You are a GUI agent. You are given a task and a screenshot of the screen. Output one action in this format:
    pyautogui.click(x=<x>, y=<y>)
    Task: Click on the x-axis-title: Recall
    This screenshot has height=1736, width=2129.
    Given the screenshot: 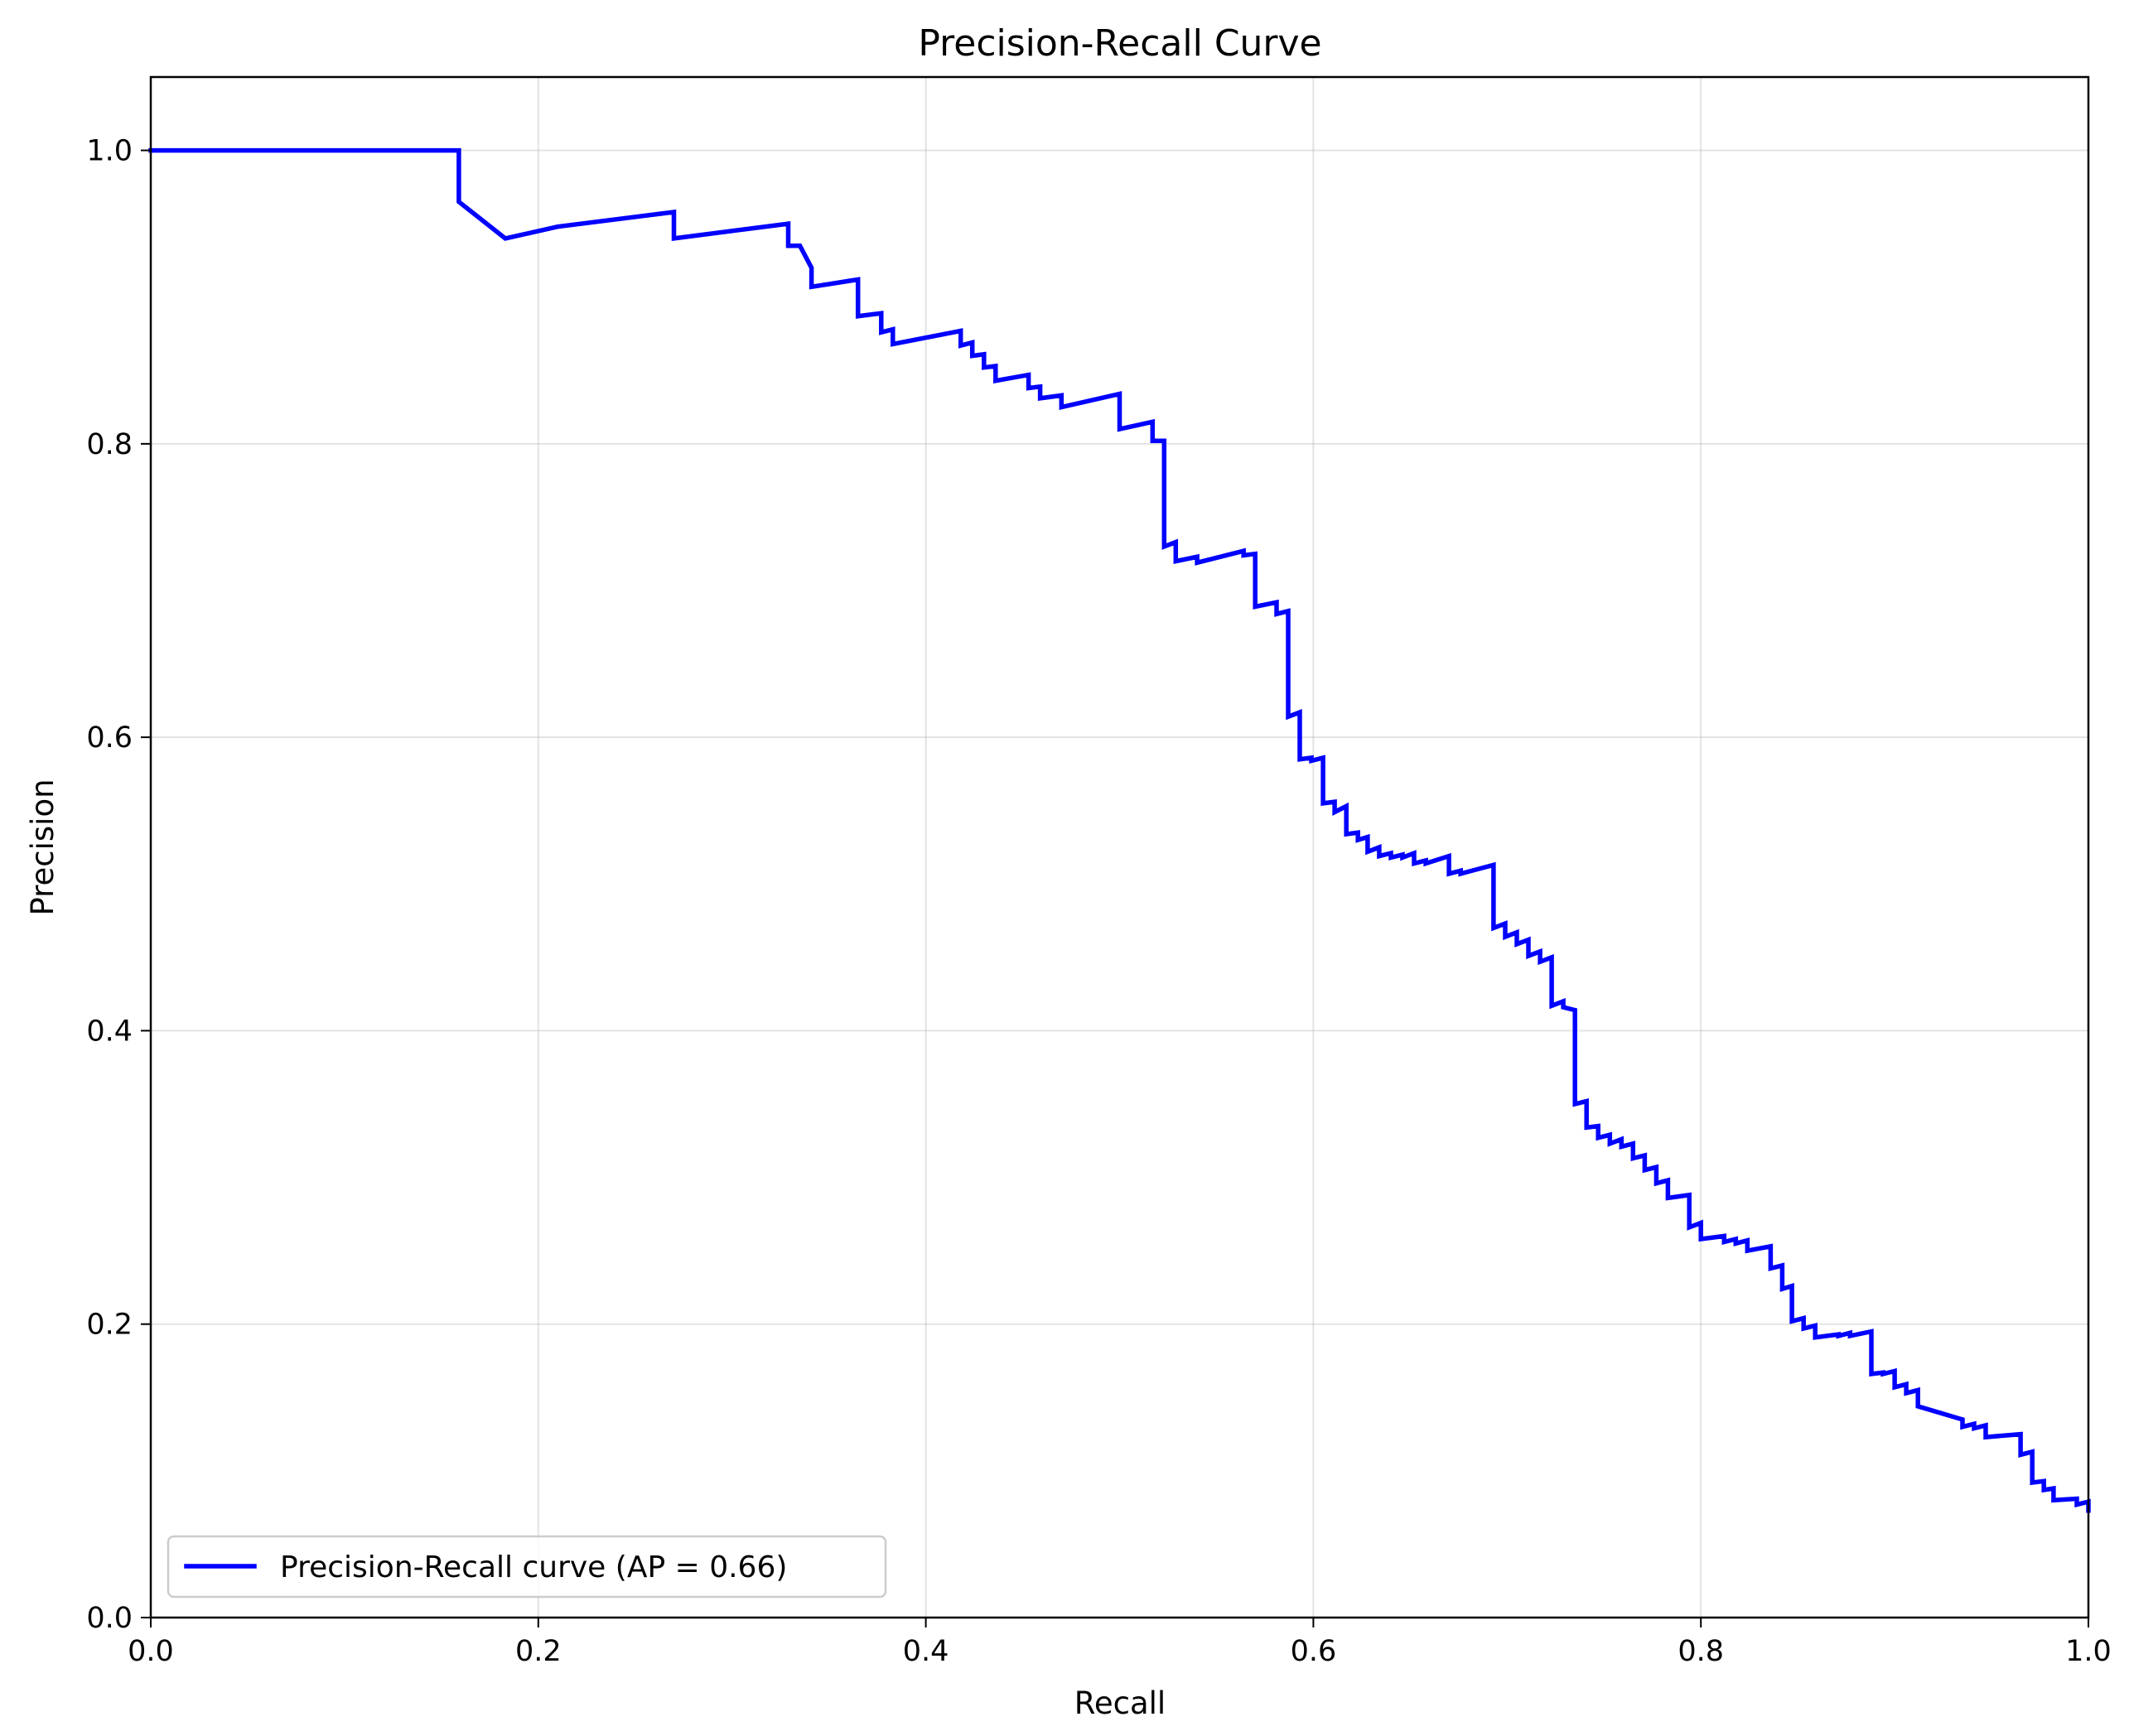 What is the action you would take?
    pyautogui.click(x=1120, y=1703)
    